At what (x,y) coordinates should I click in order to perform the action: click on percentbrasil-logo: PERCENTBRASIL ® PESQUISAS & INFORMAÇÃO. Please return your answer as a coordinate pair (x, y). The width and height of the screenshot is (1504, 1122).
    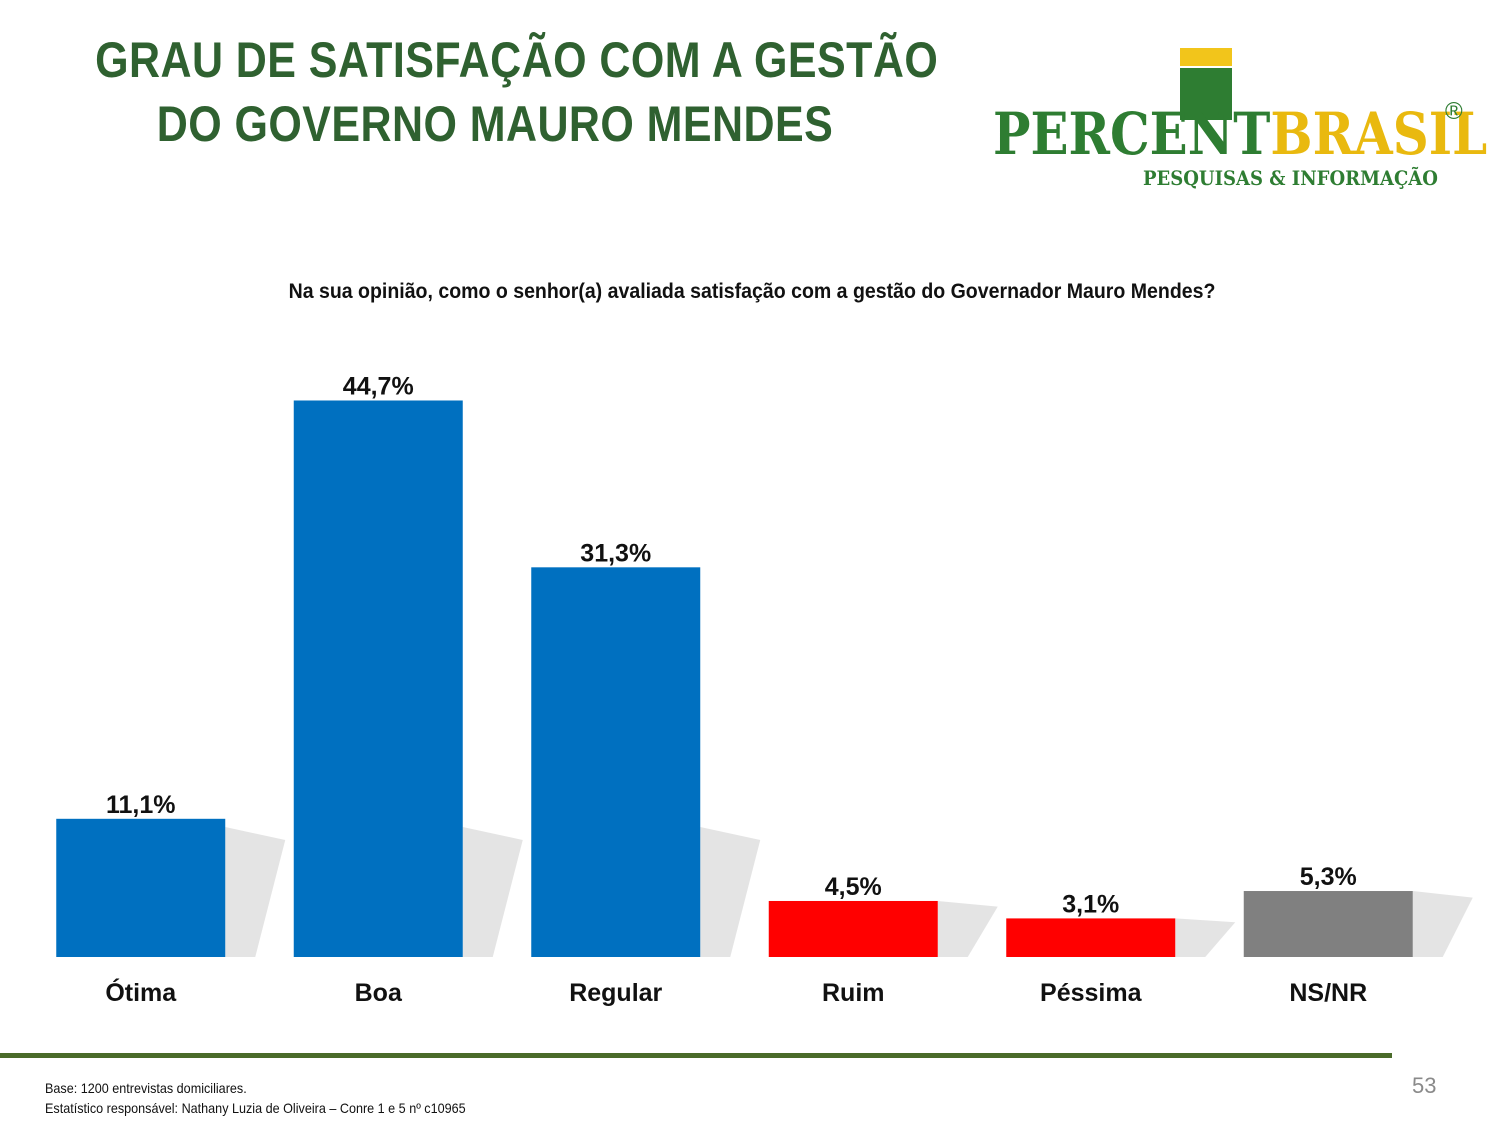
    Looking at the image, I should click on (1236, 110).